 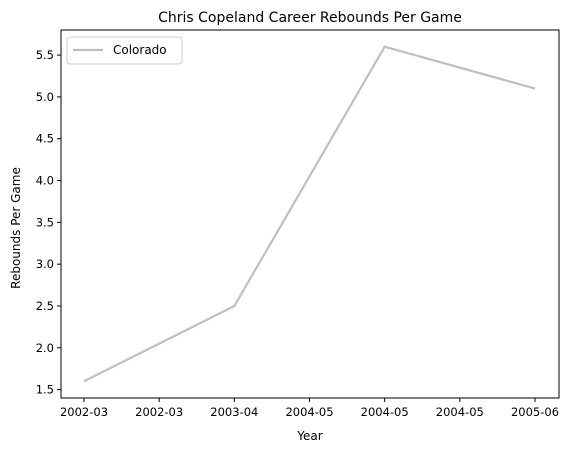 What do you see at coordinates (140, 50) in the screenshot?
I see `legend-label: Colorado` at bounding box center [140, 50].